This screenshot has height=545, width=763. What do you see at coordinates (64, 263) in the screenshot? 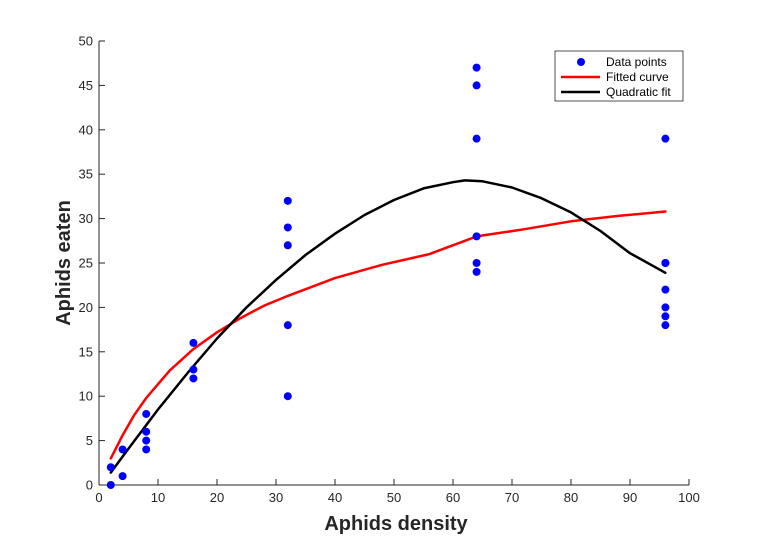
I see `y-axis-title: Aphids eaten` at bounding box center [64, 263].